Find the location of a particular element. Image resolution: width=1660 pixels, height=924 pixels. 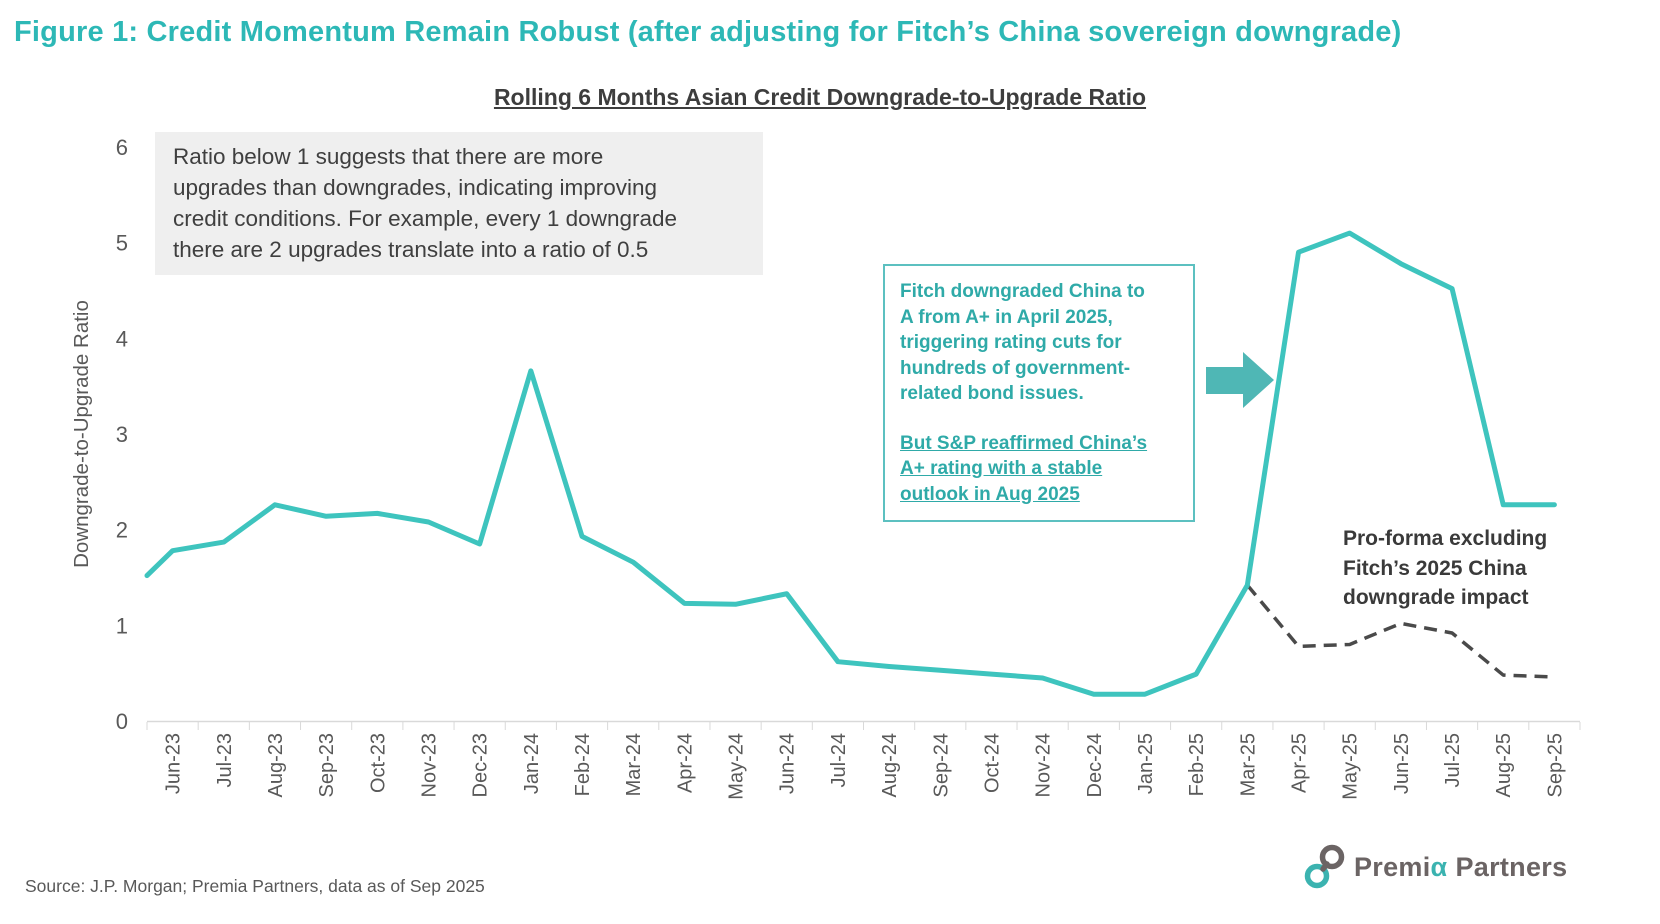

x-axis-tick-label: Jul-24 is located at coordinates (839, 760).